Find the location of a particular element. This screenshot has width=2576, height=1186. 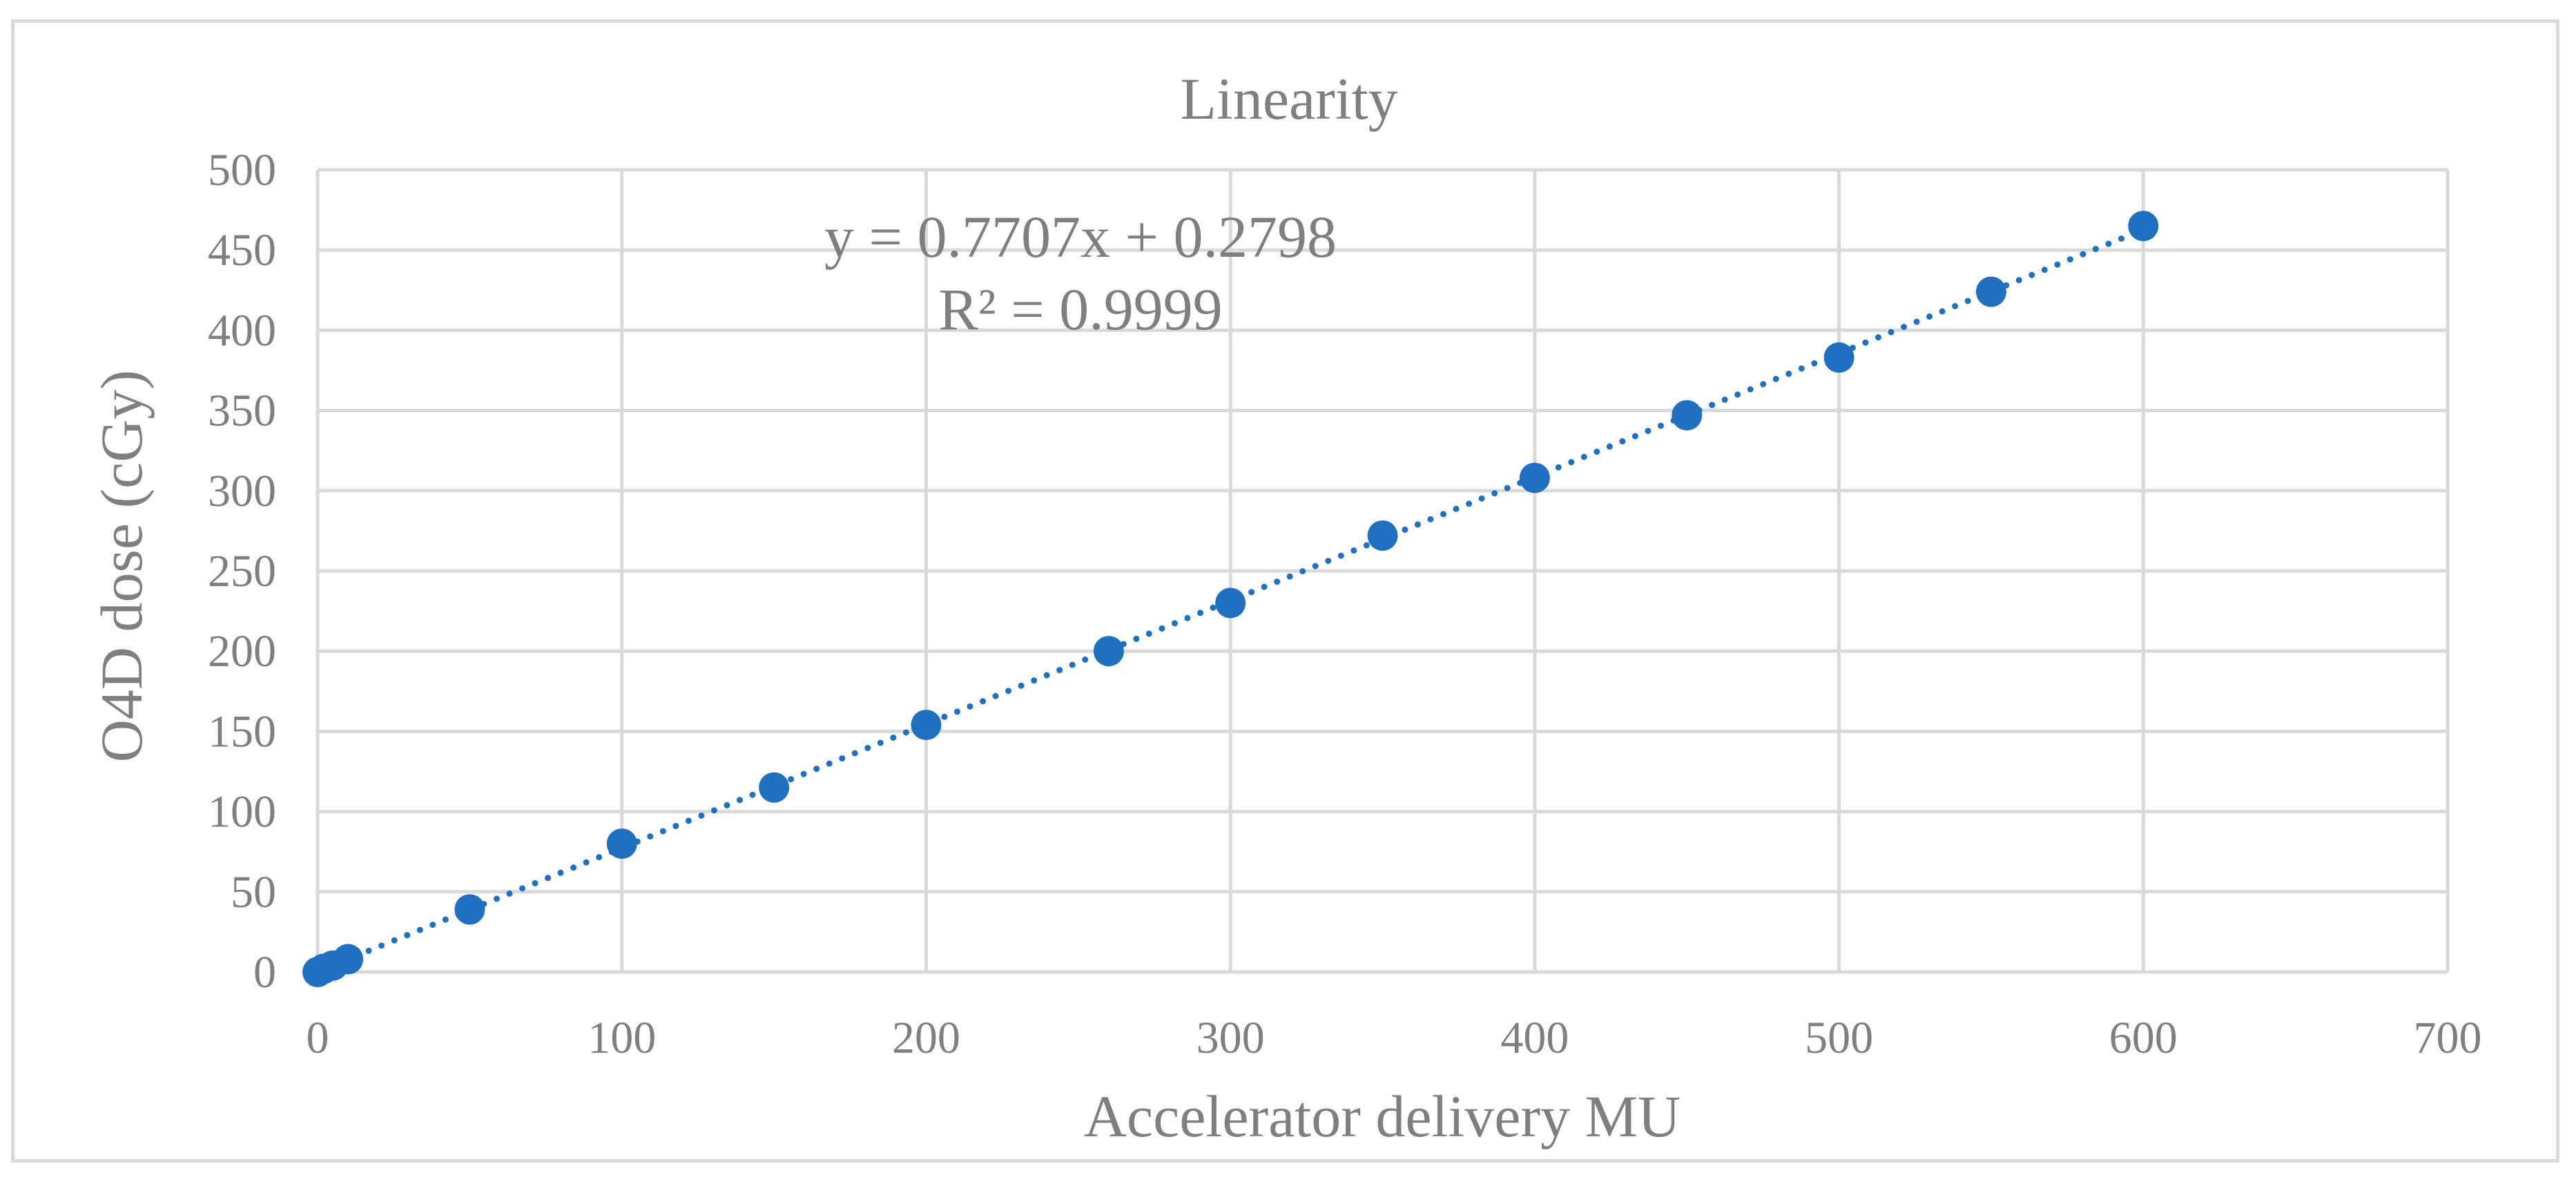

y-tick-label: 50 is located at coordinates (253, 892).